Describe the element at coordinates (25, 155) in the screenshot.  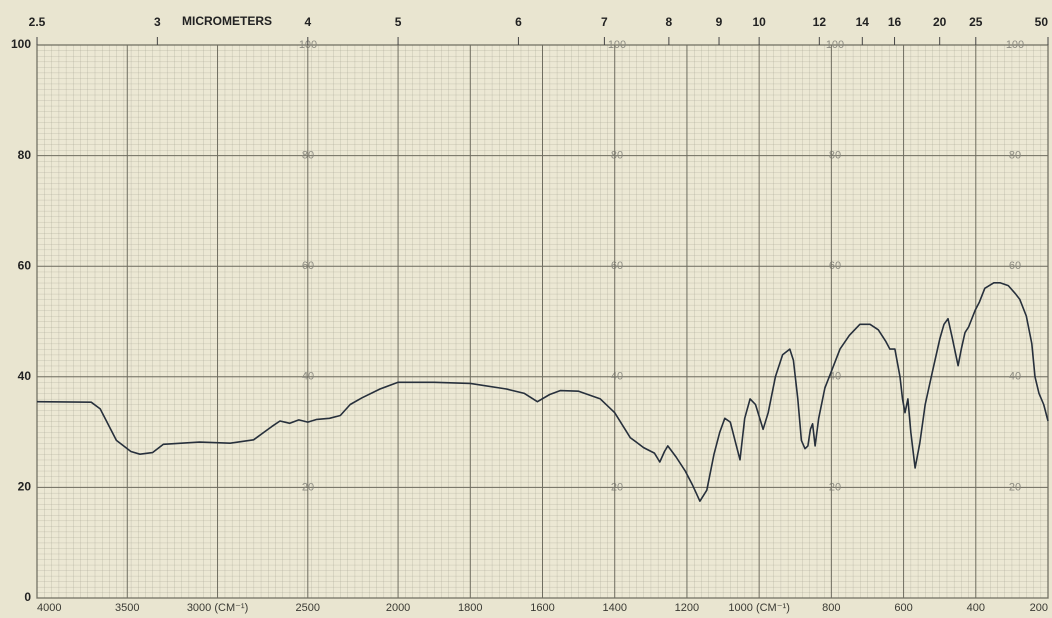
I see `y-tick-label: 80` at that location.